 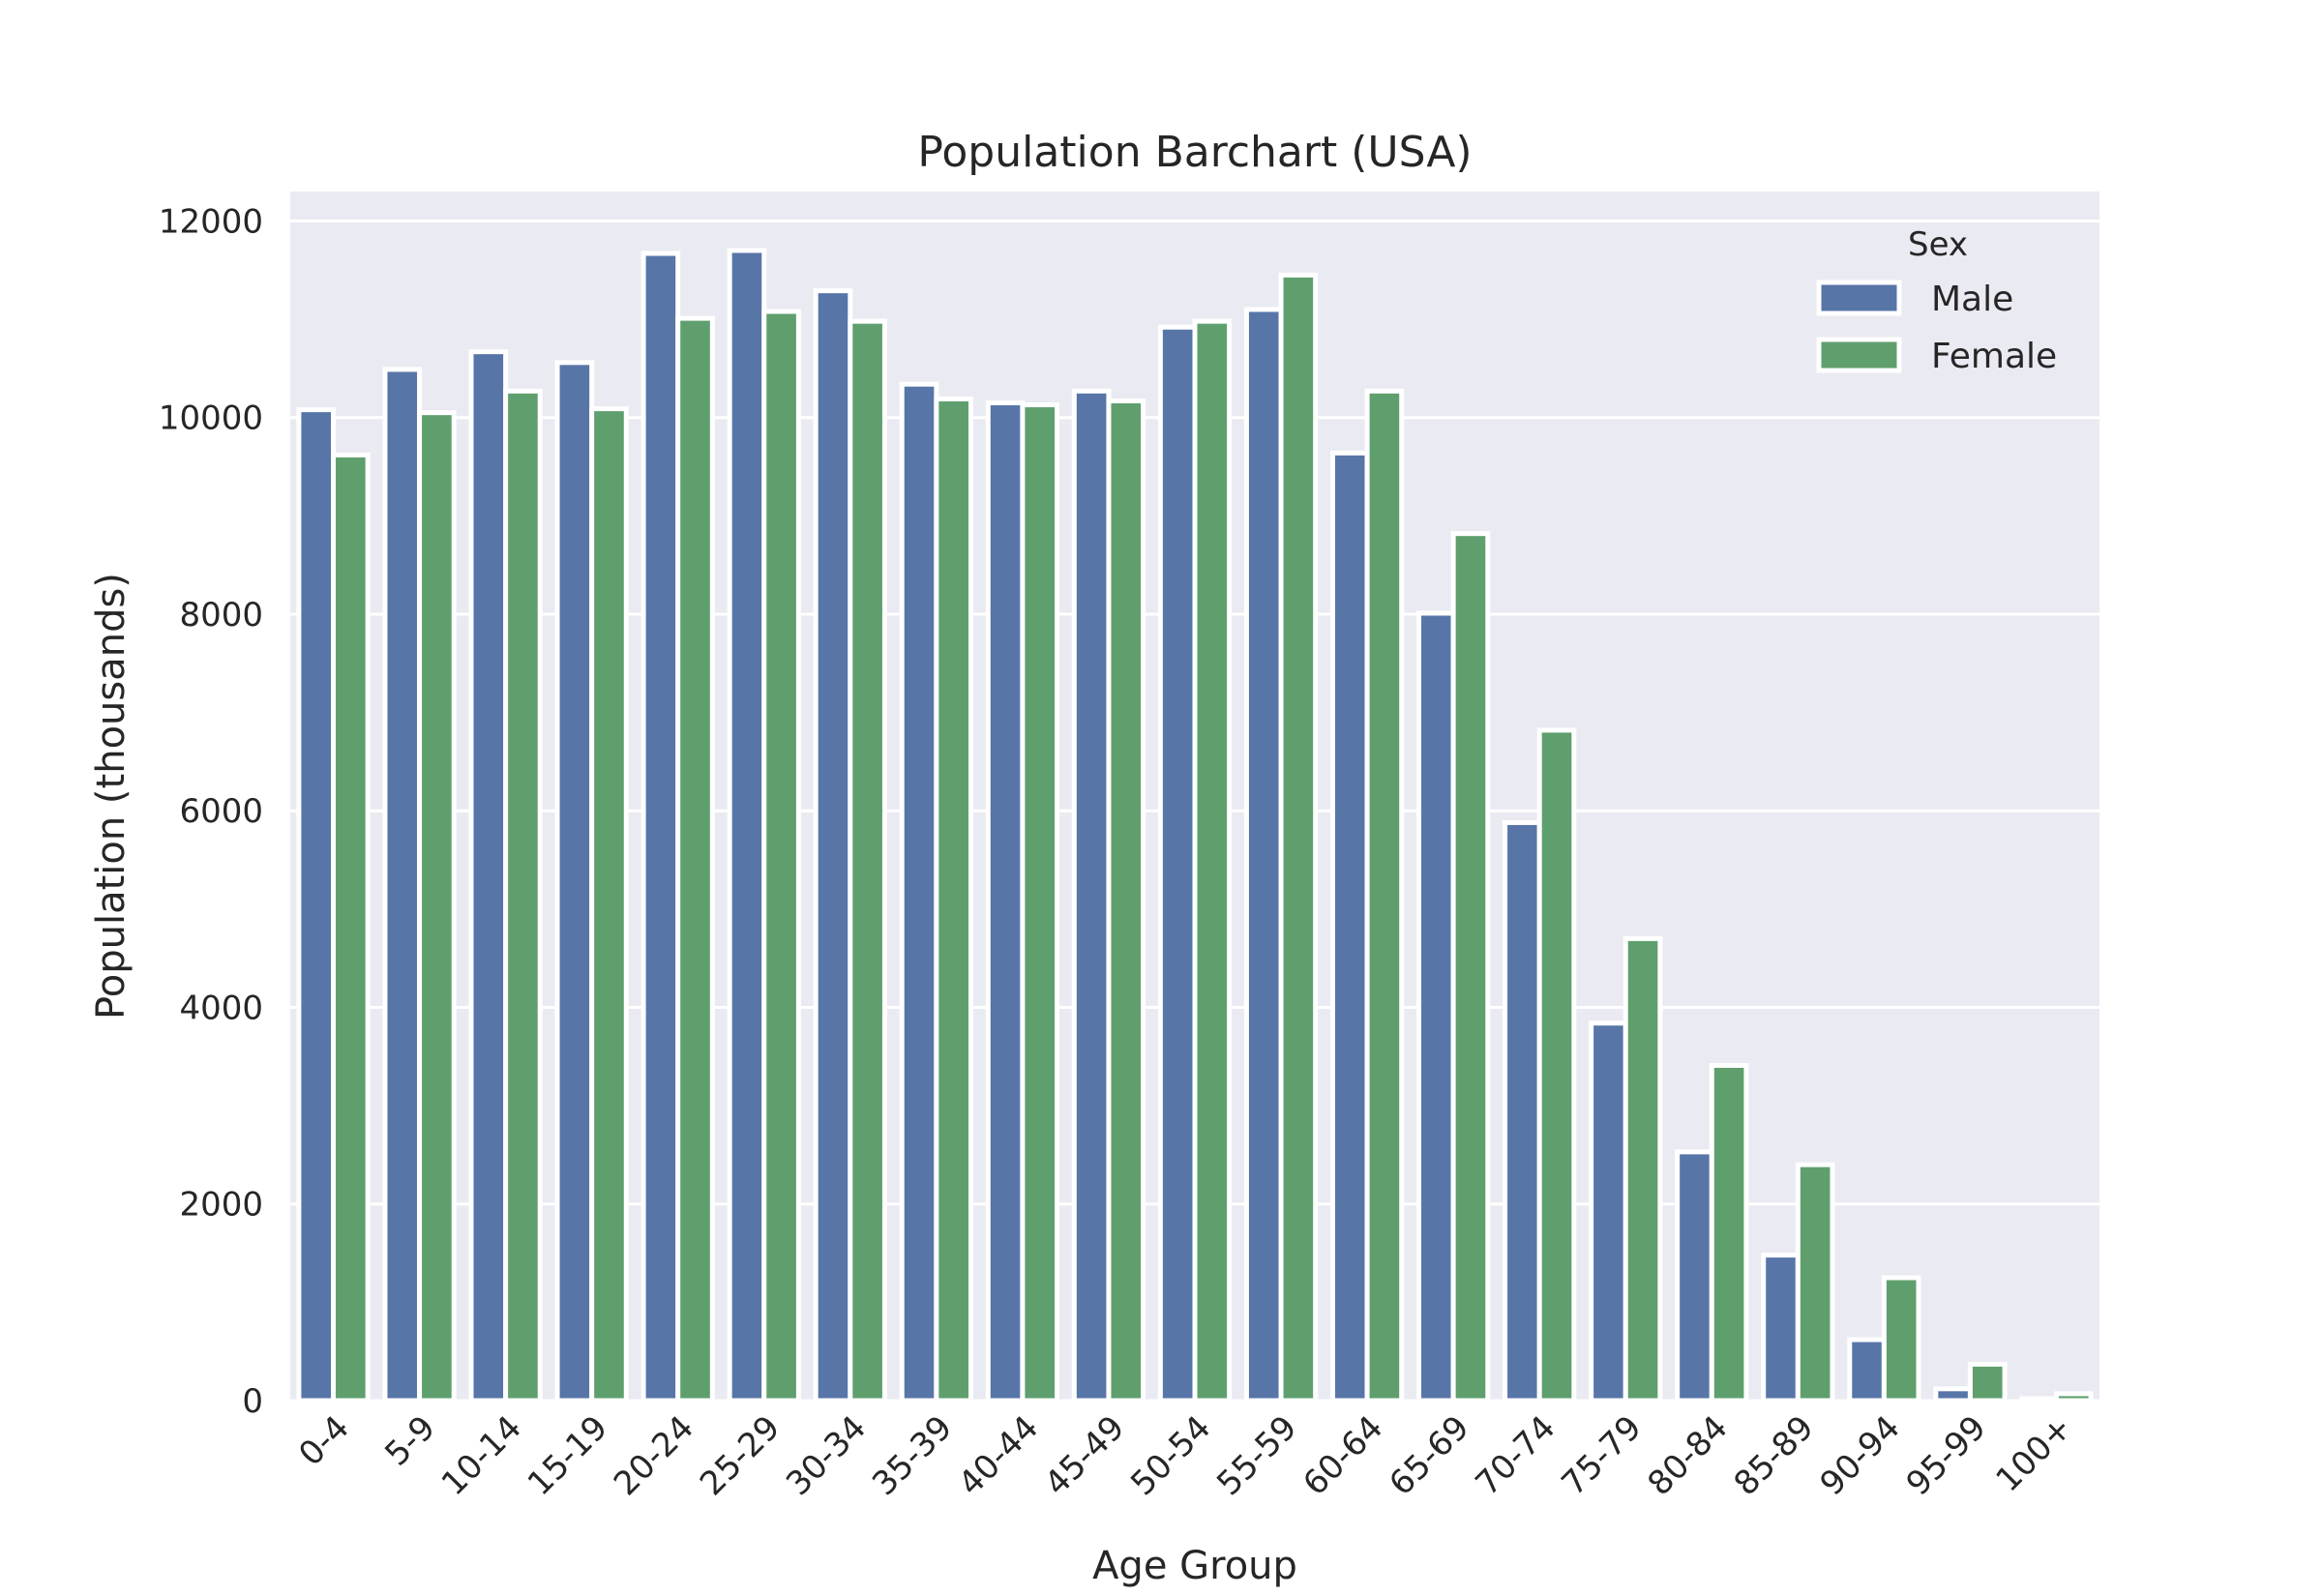 I want to click on x-tick-label: 40-44, so click(x=998, y=1455).